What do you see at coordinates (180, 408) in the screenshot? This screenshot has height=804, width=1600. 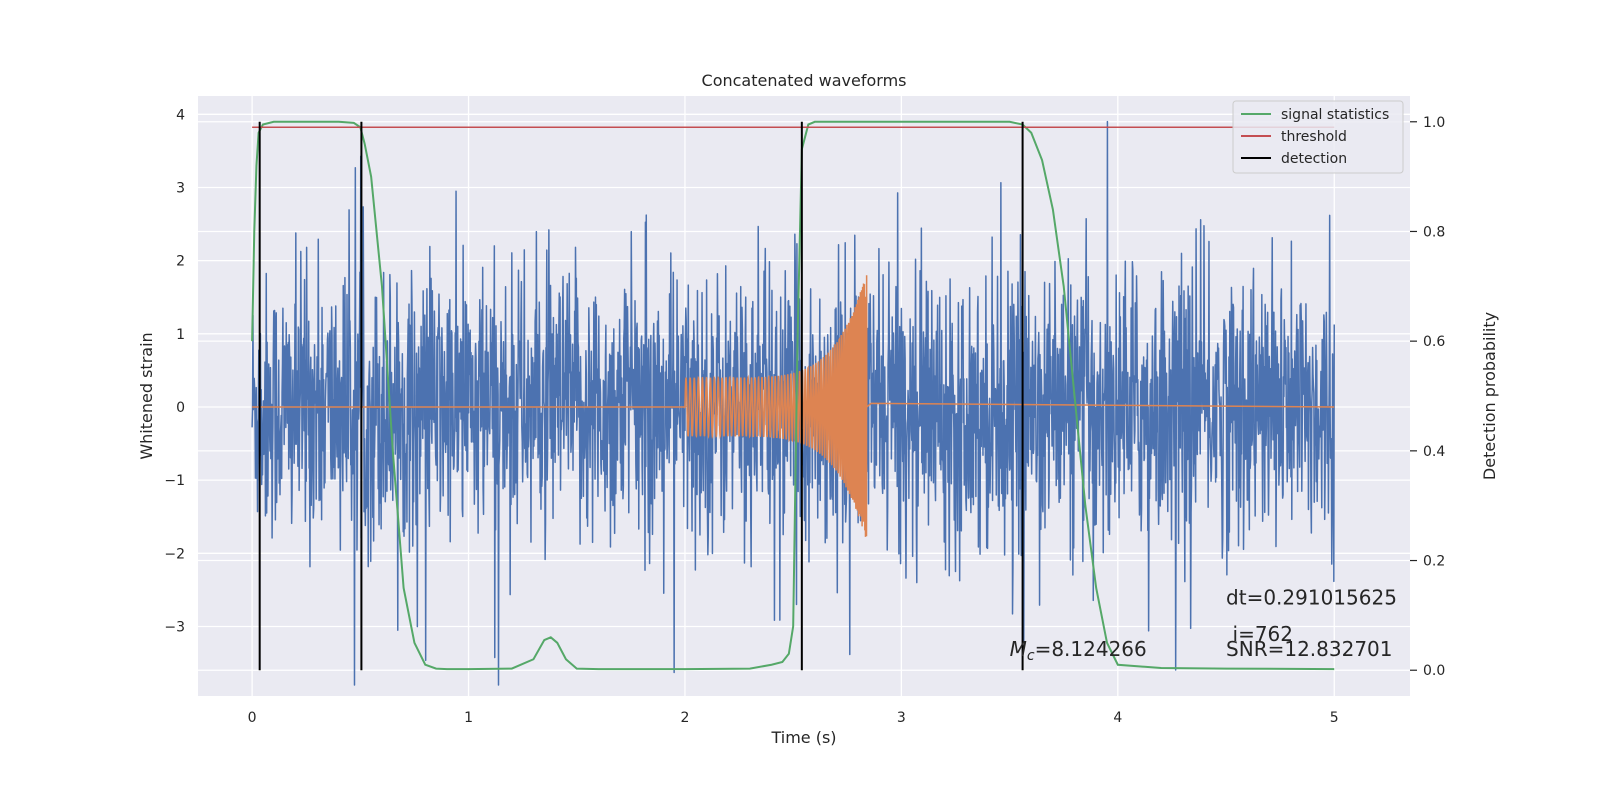 I see `y-tick-label: 0` at bounding box center [180, 408].